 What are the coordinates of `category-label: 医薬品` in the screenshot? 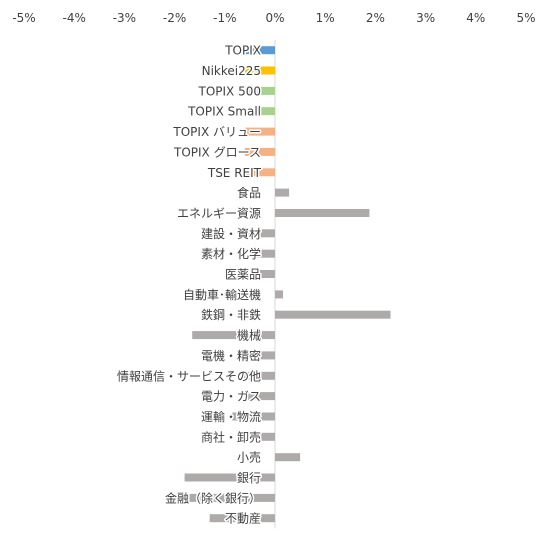 It's located at (243, 275).